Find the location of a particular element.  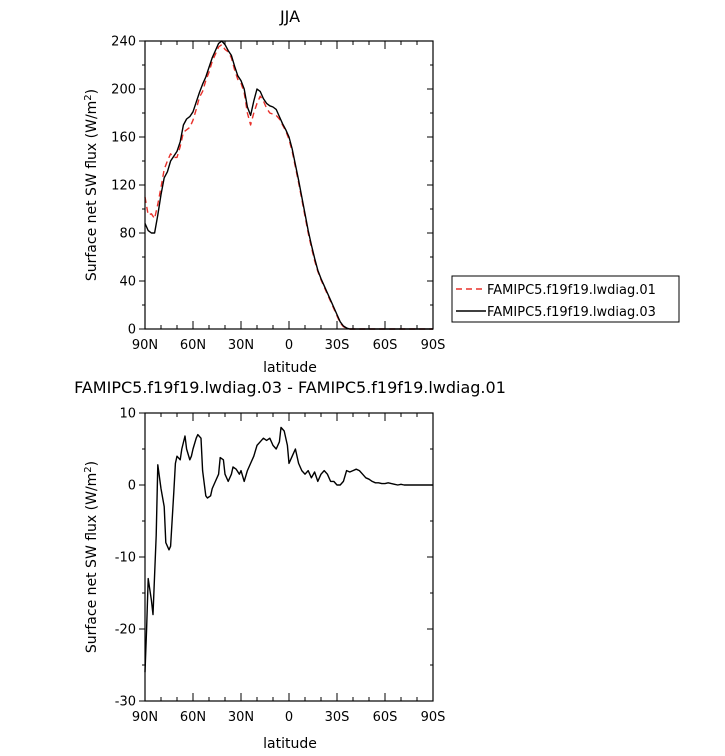

bottom-y-tick-label: -20 is located at coordinates (125, 630).